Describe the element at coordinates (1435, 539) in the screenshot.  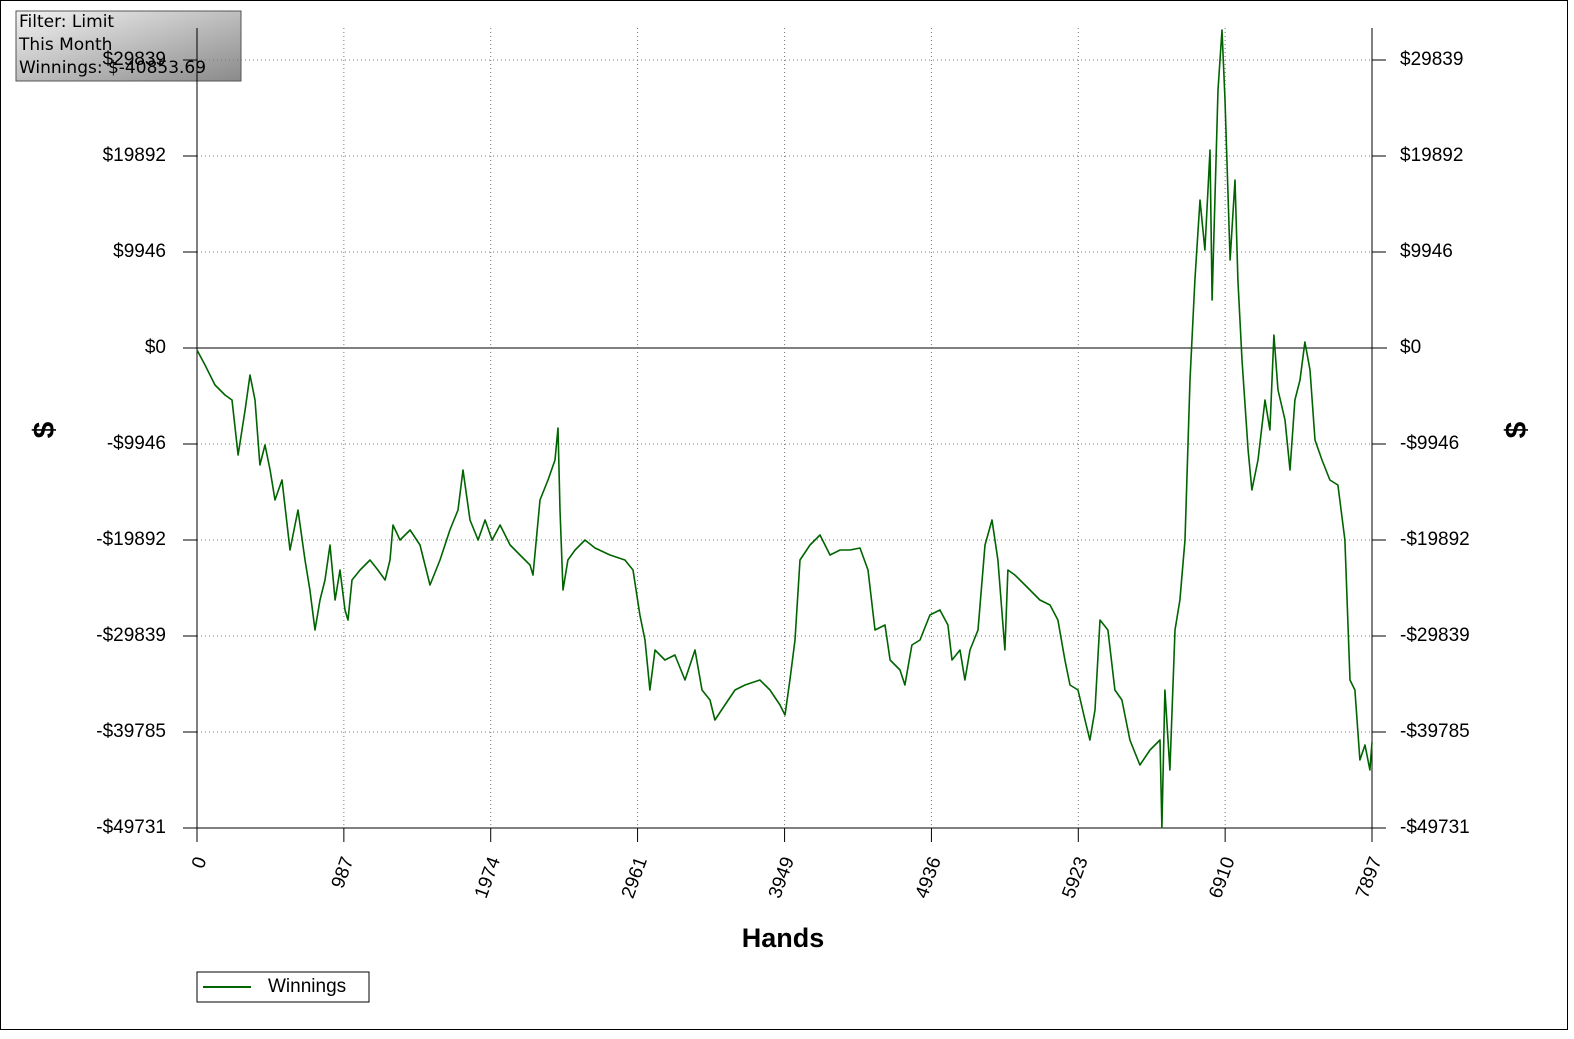
I see `y2-tick-label: -$19892` at that location.